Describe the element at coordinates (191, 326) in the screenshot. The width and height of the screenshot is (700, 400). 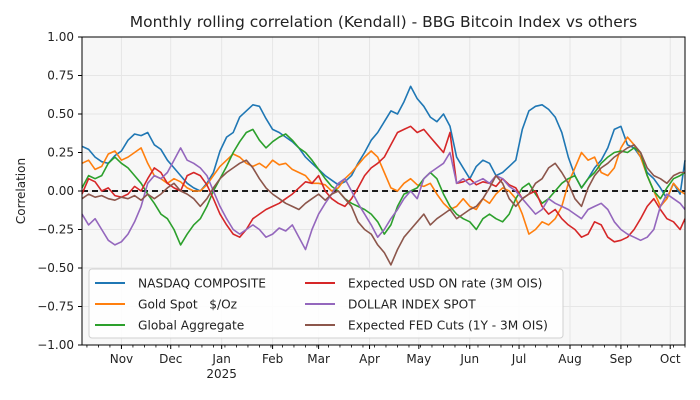
I see `legend-label: Global Aggregate` at that location.